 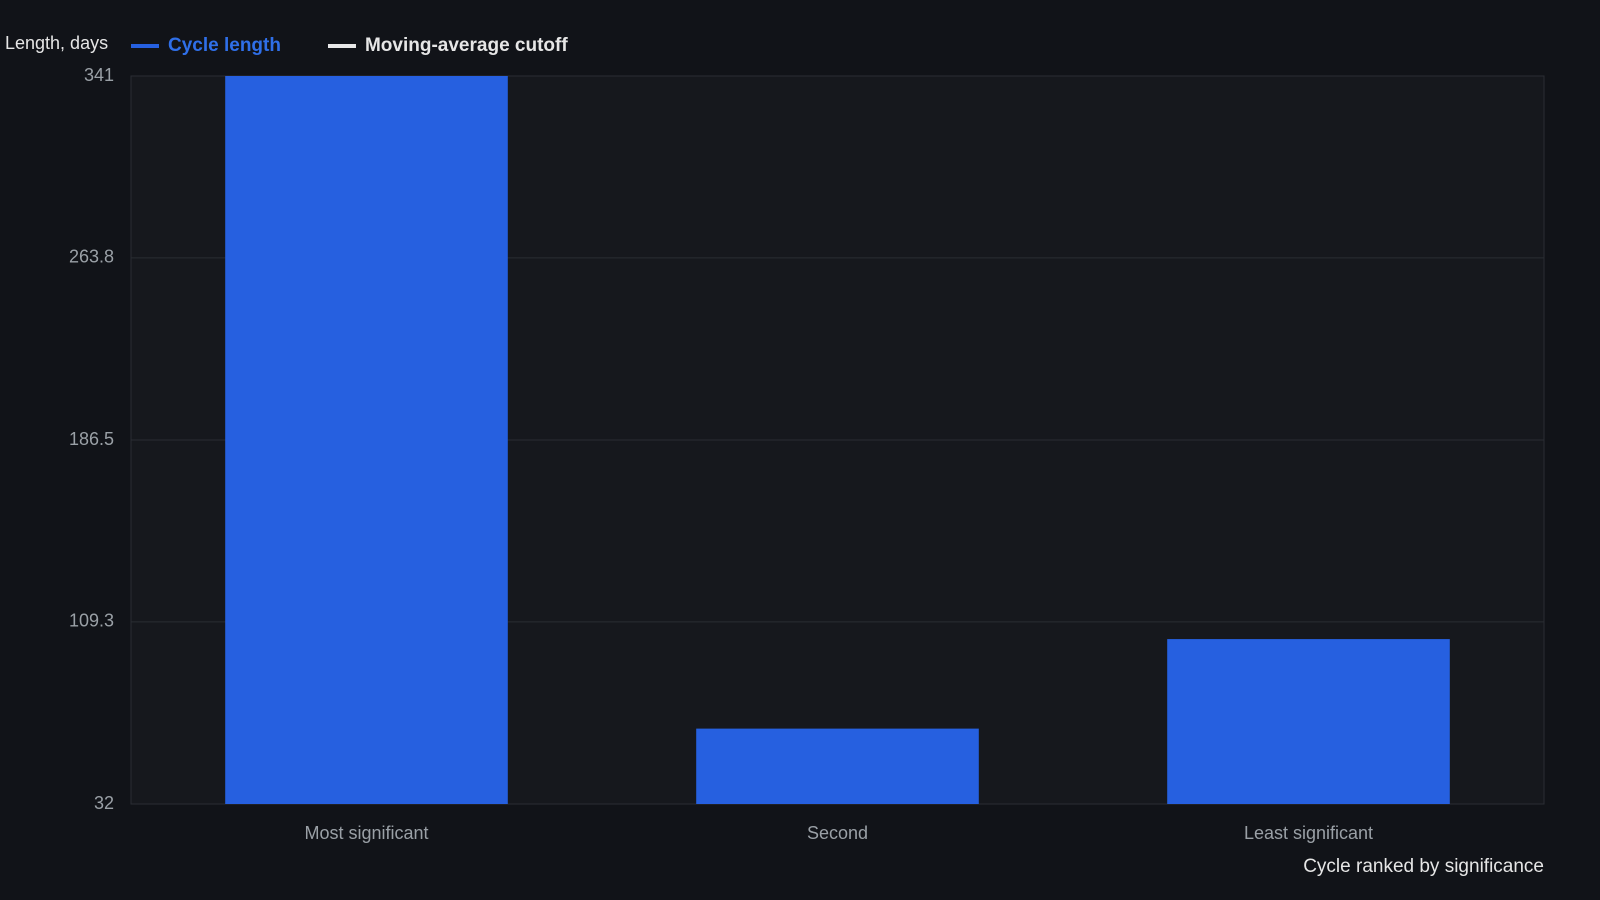 I want to click on x-tick-label: Most significant, so click(x=366, y=833).